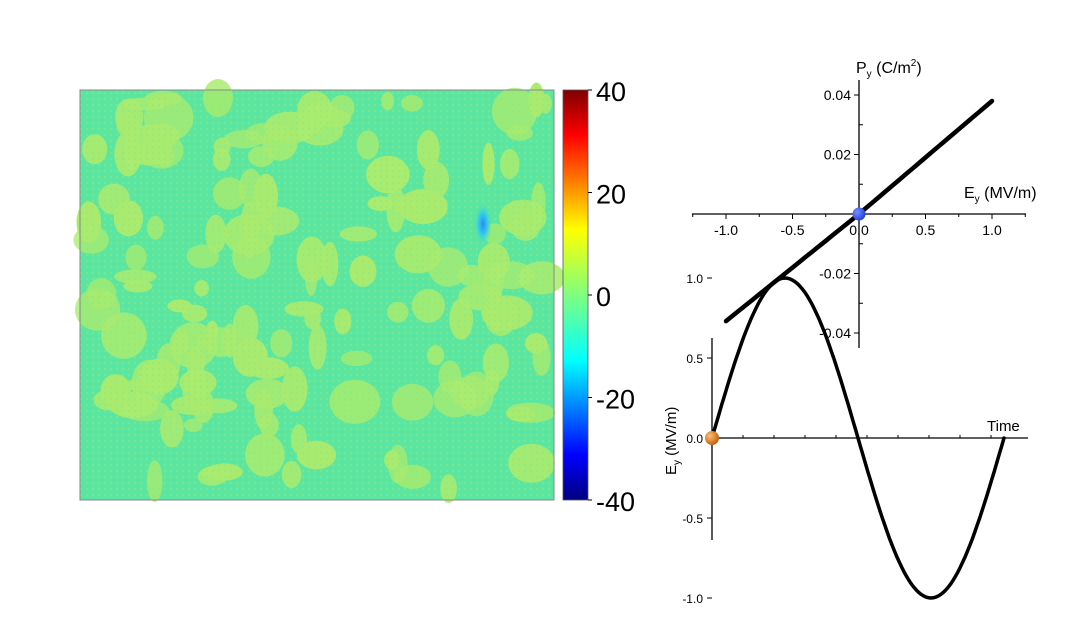  Describe the element at coordinates (692, 599) in the screenshot. I see `et-y-tick-label: -1.0` at that location.